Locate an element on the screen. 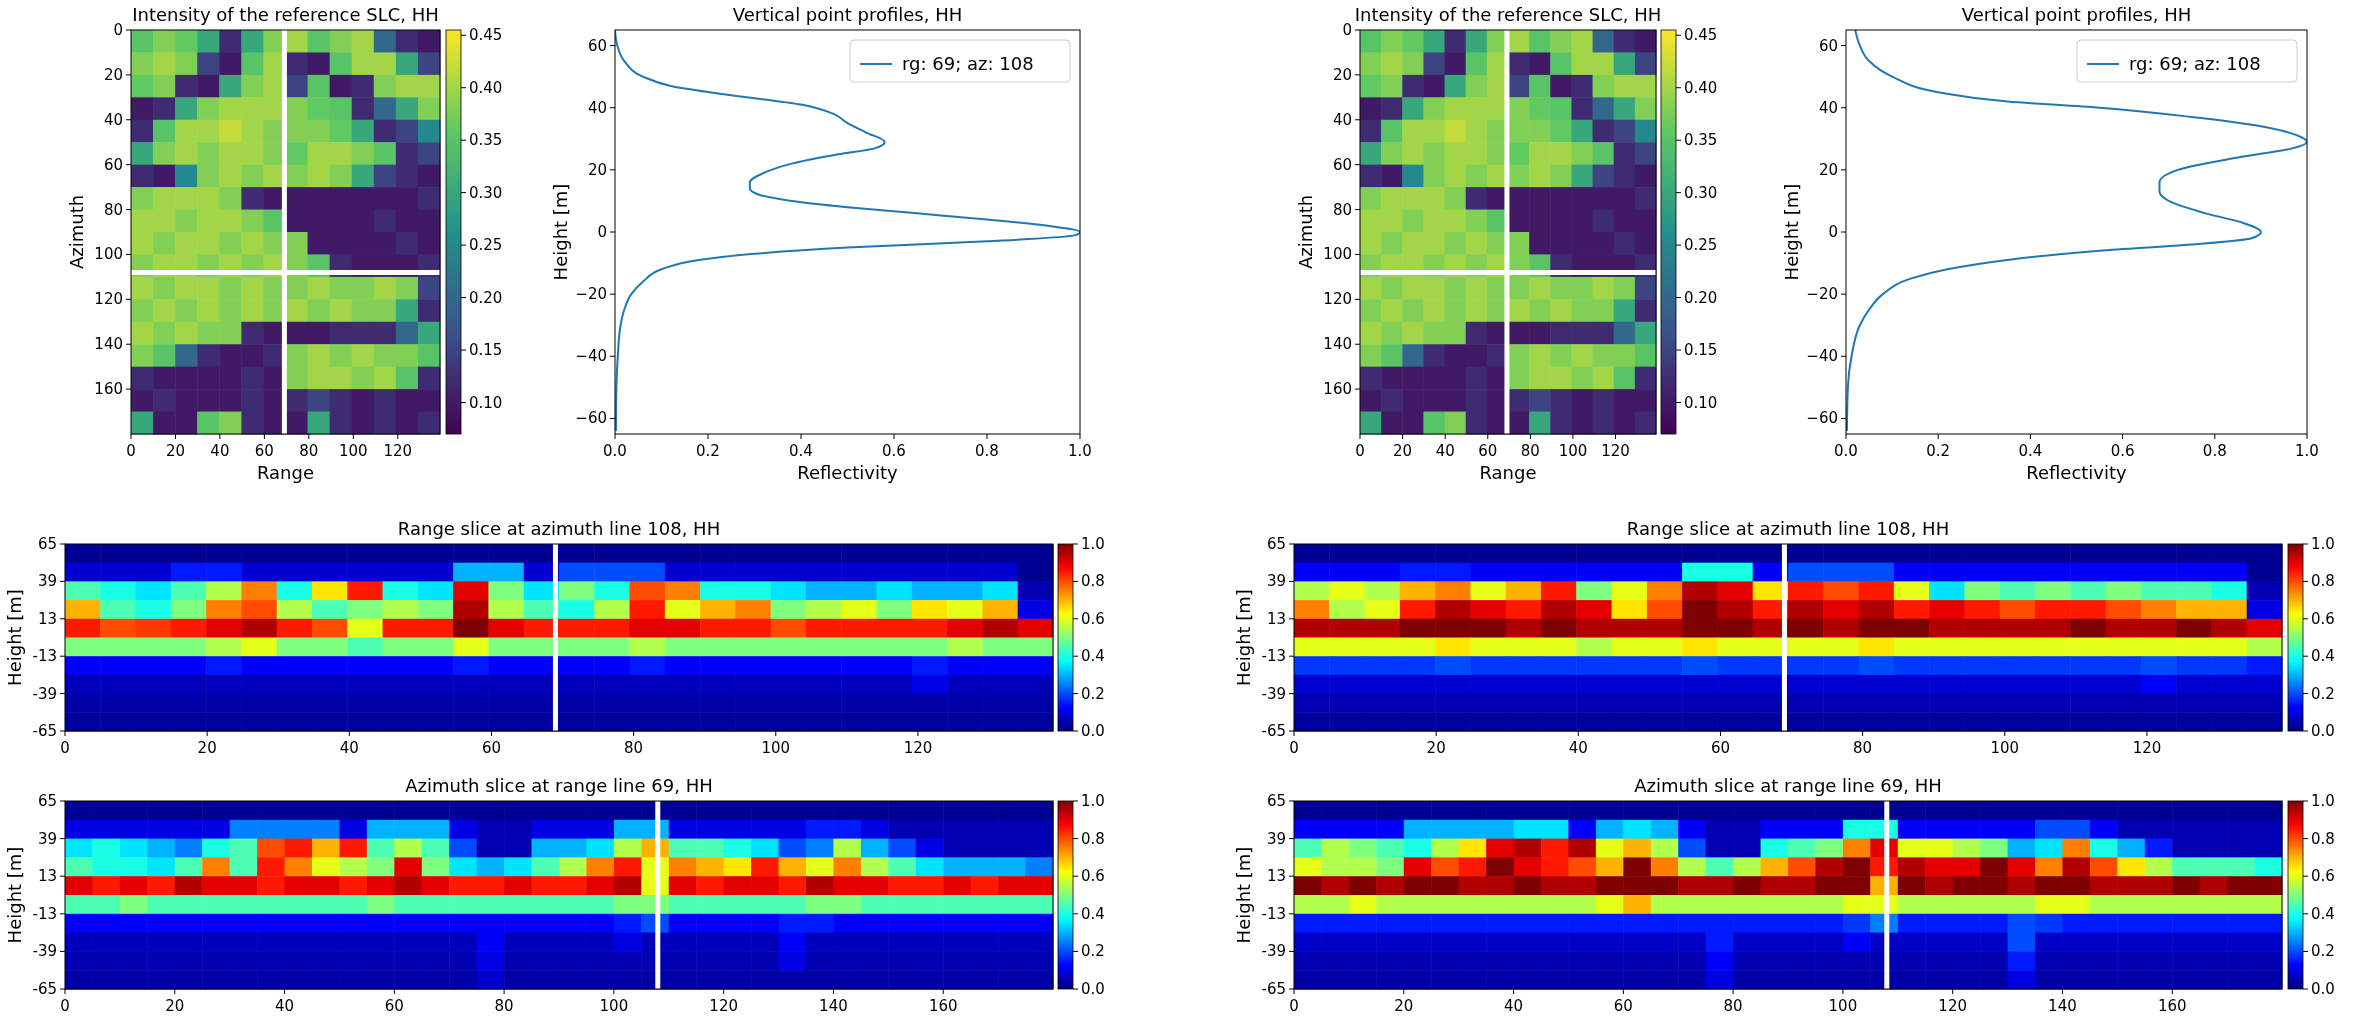  chart-title: Azimuth slice at range line 69, HH is located at coordinates (1788, 785).